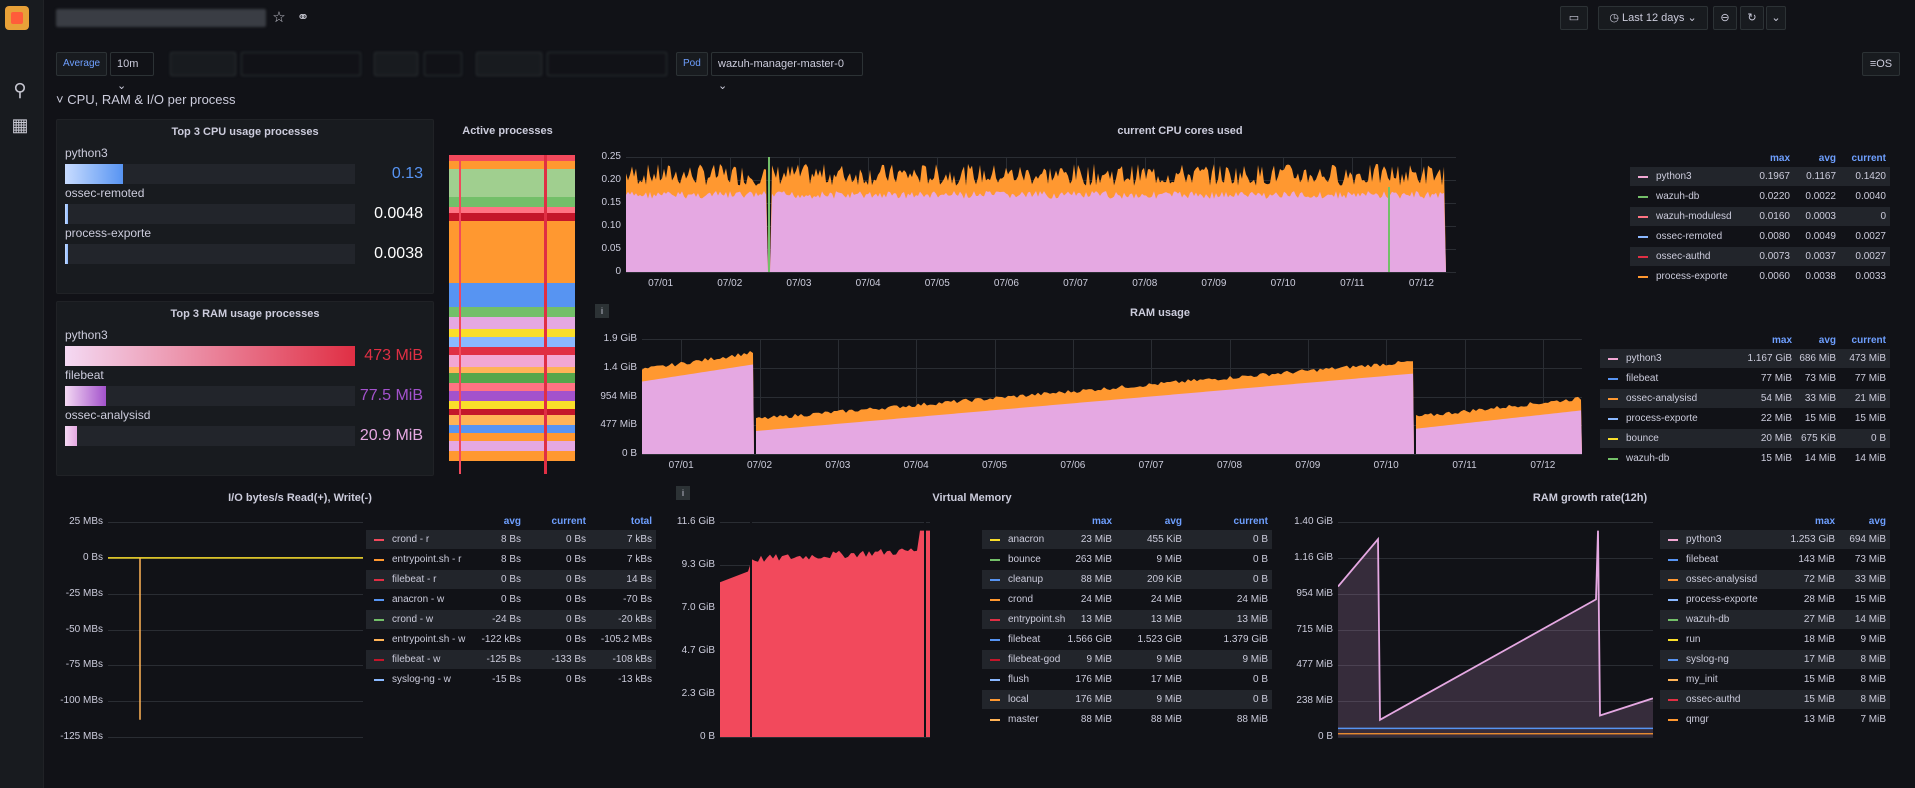 Image resolution: width=1915 pixels, height=788 pixels. I want to click on tv-mode-button: ▭, so click(1574, 18).